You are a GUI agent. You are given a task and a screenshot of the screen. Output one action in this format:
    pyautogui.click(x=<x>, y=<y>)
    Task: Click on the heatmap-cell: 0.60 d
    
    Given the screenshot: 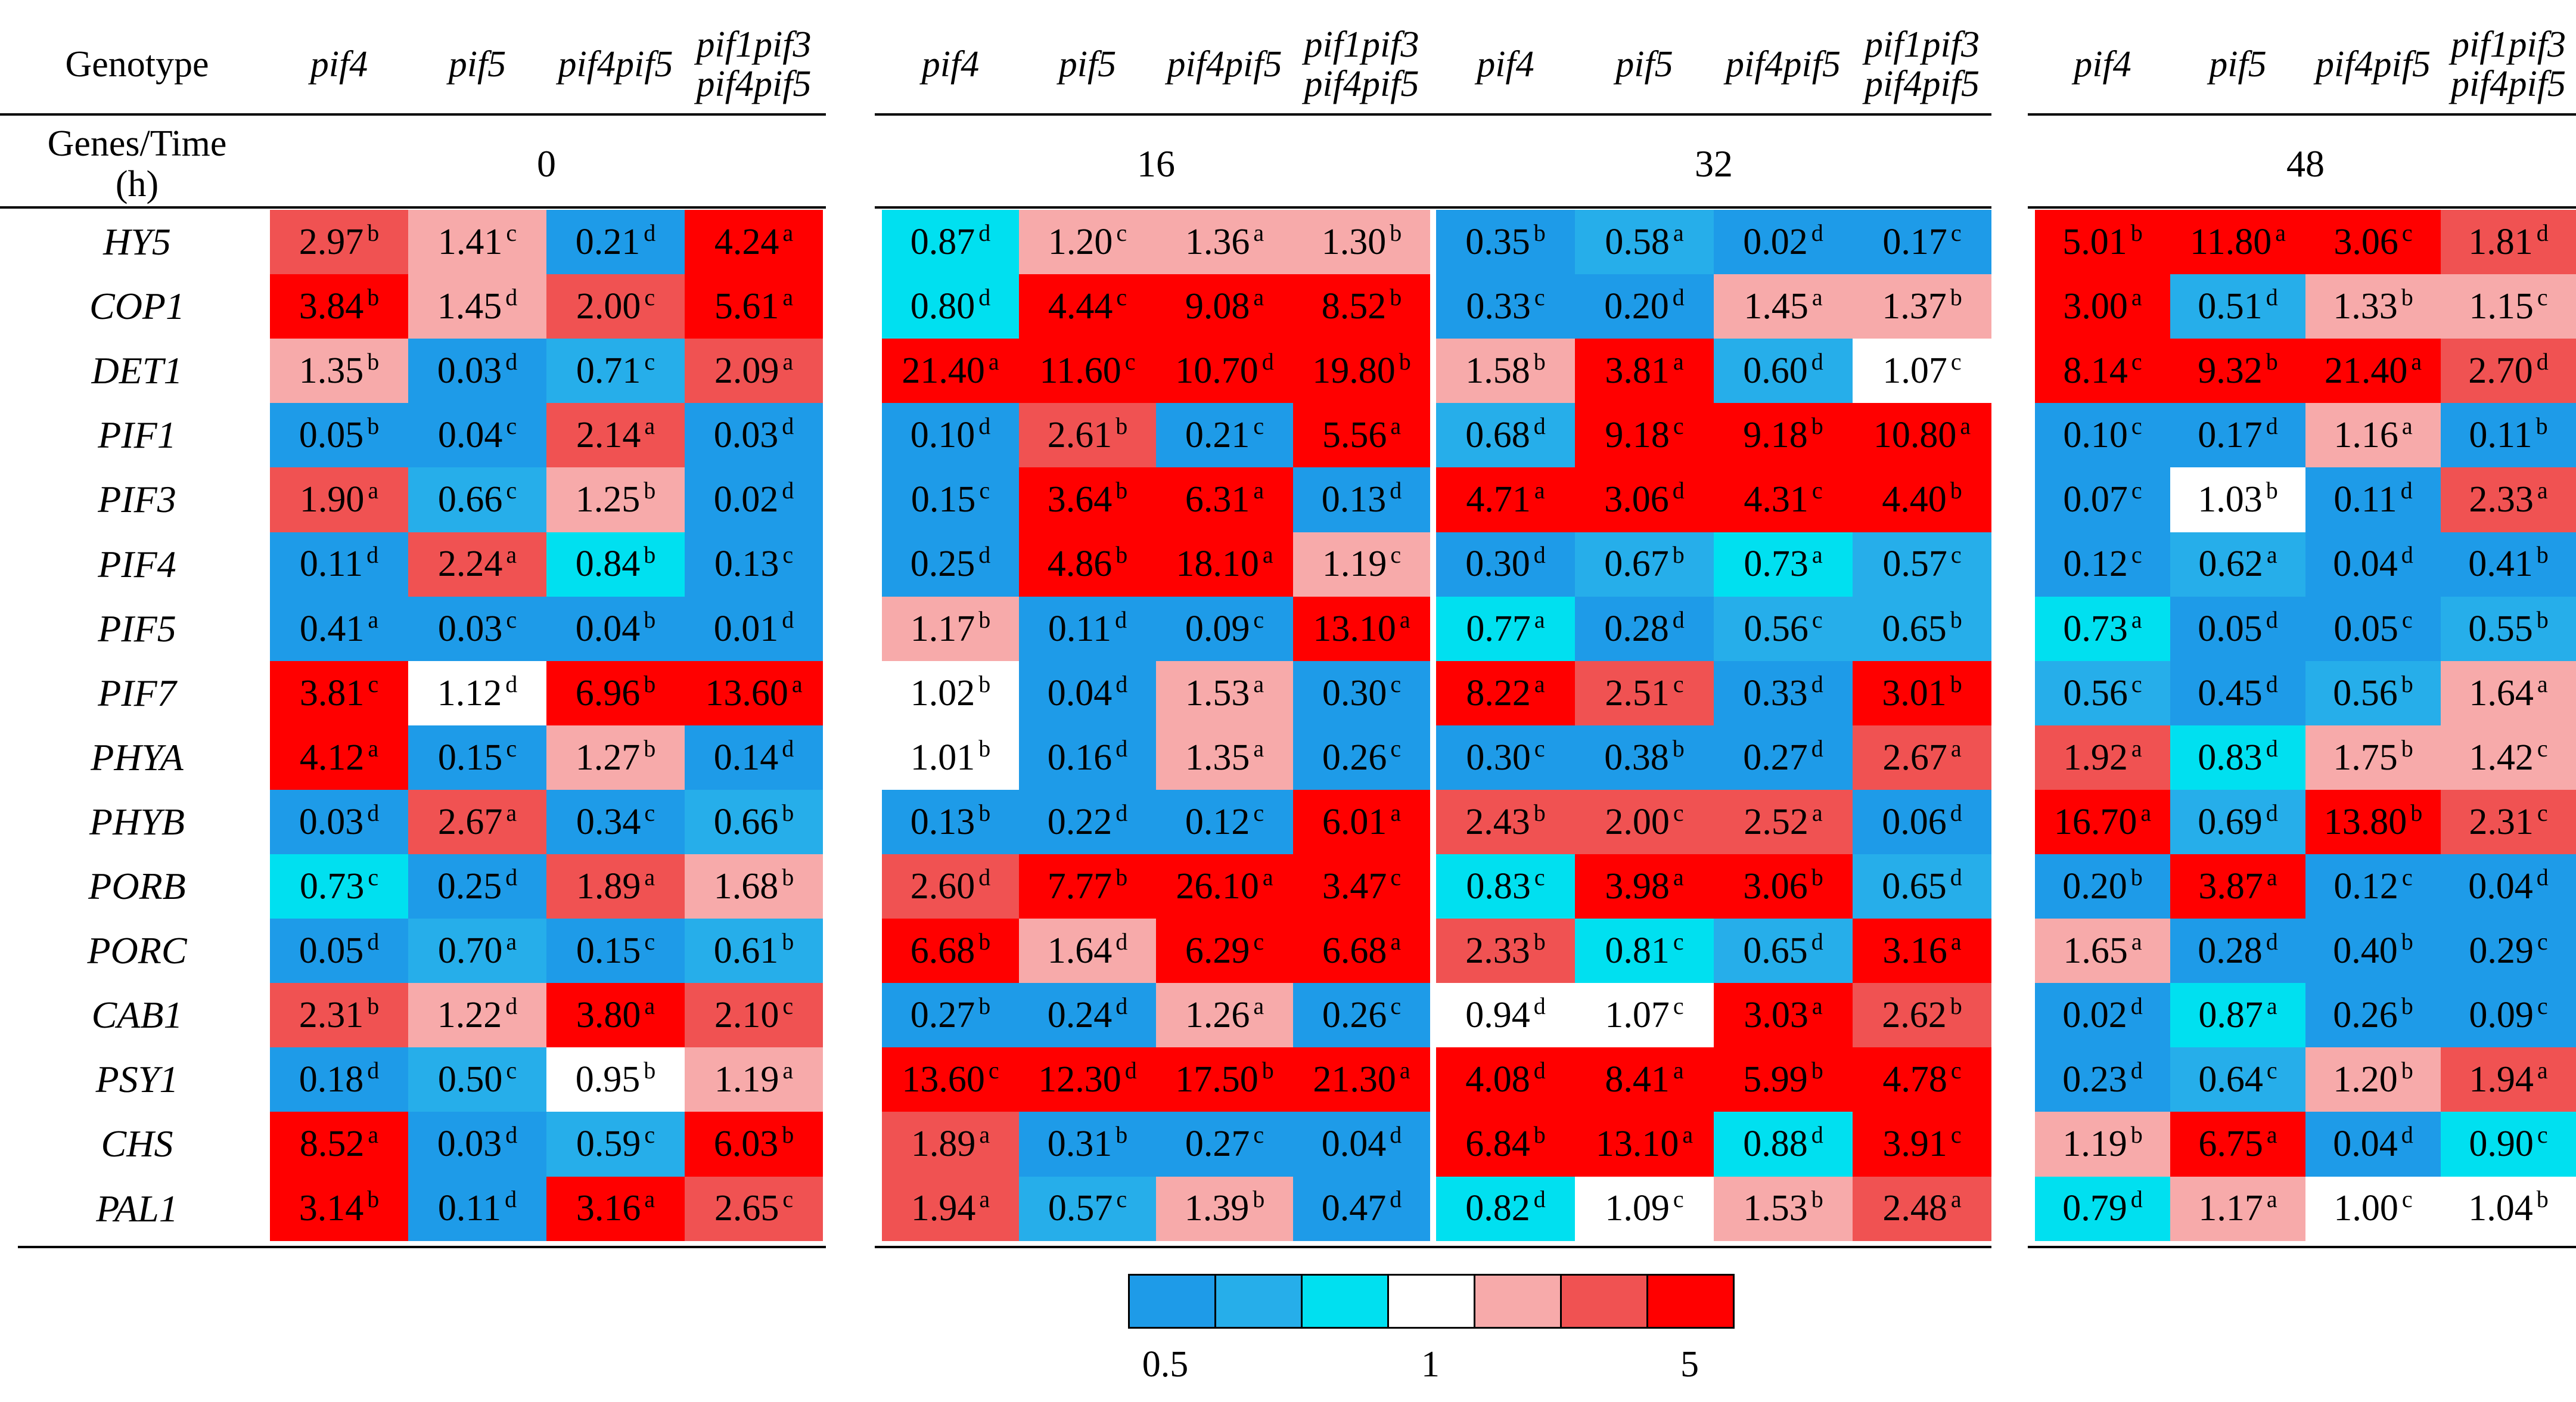 What is the action you would take?
    pyautogui.click(x=1783, y=371)
    